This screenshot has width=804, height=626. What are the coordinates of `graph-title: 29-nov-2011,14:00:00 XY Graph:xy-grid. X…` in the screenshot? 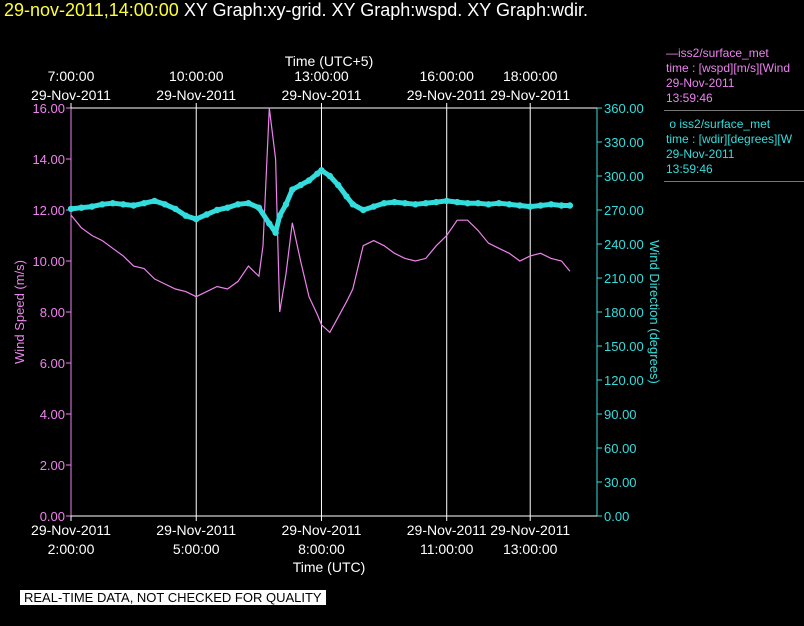 It's located at (296, 10).